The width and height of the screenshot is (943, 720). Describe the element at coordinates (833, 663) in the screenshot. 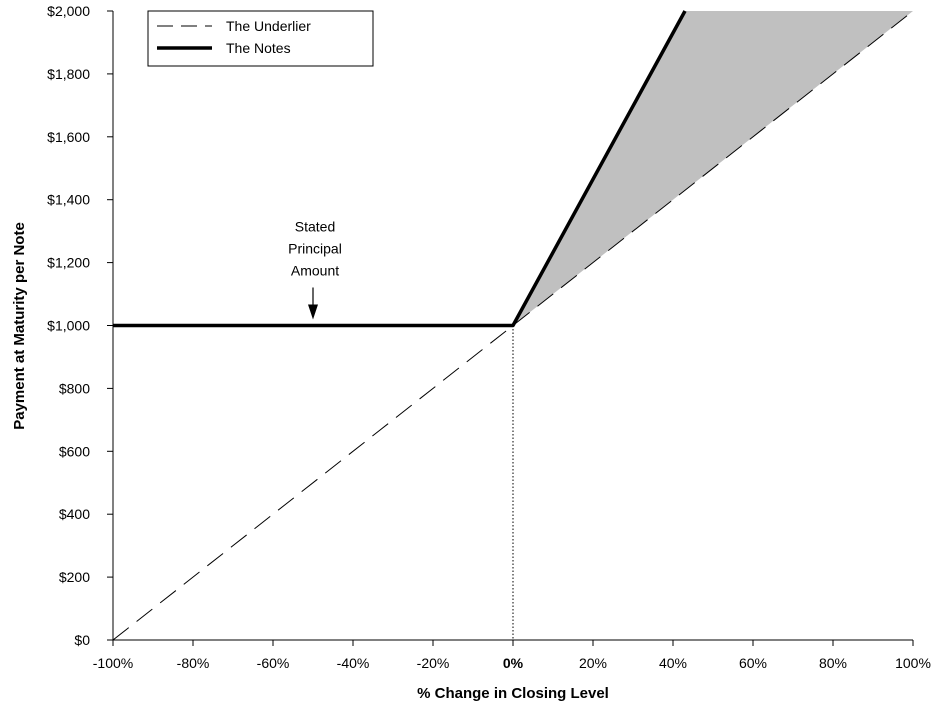

I see `x-tick-label: 80%` at that location.